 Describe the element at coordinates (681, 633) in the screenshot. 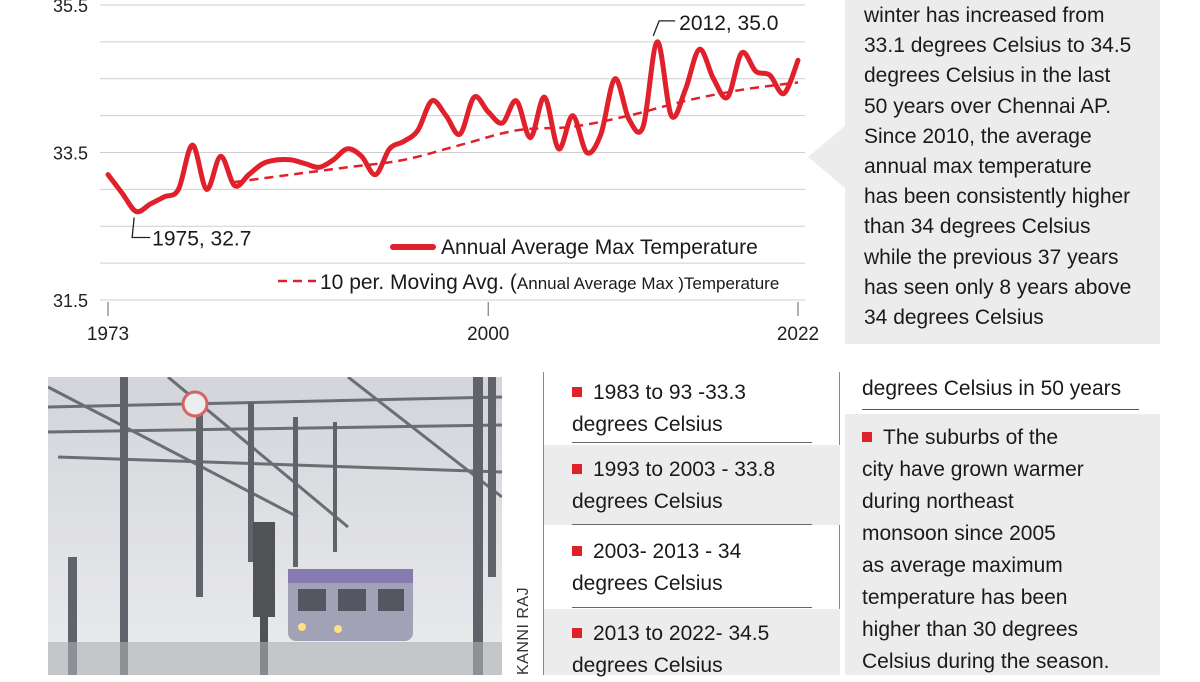

I see `period-range: 2013 to 2022- 34.5` at that location.